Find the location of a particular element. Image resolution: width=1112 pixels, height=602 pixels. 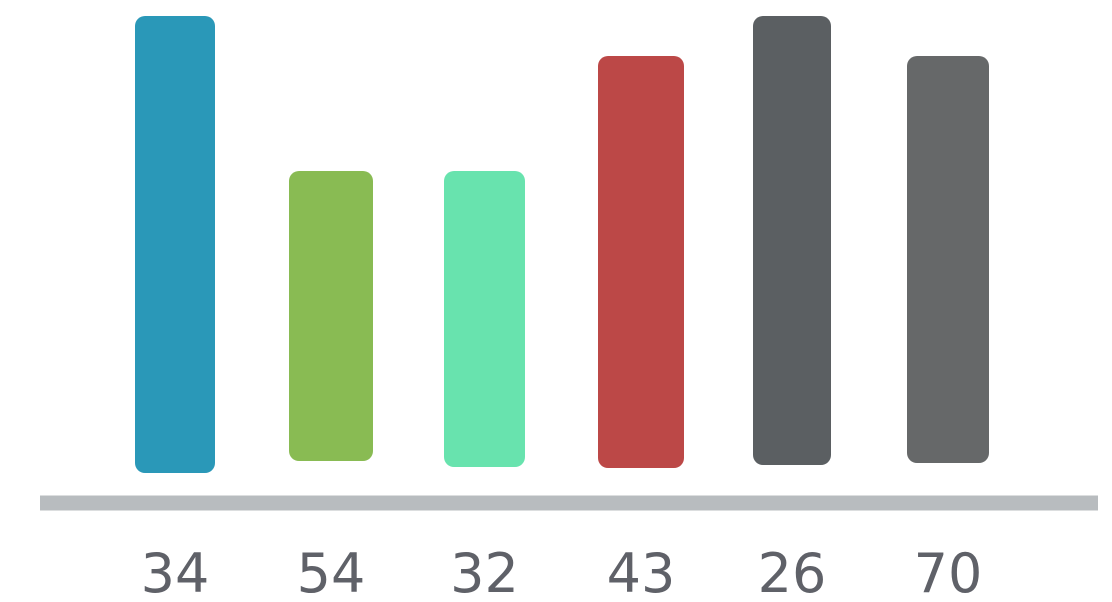

x-tick-label-34: 34 is located at coordinates (175, 572).